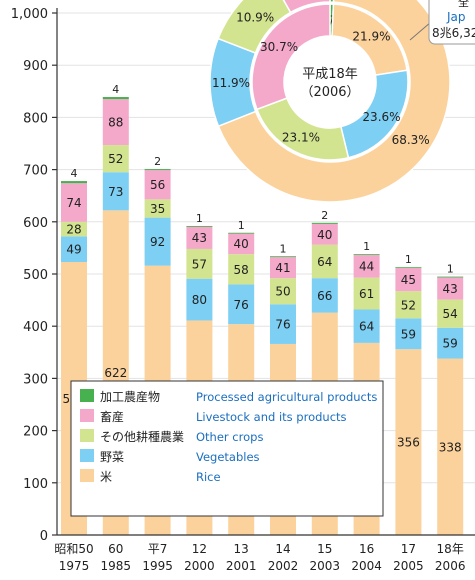 This screenshot has height=580, width=475. I want to click on x-tick-label: 60, so click(115, 549).